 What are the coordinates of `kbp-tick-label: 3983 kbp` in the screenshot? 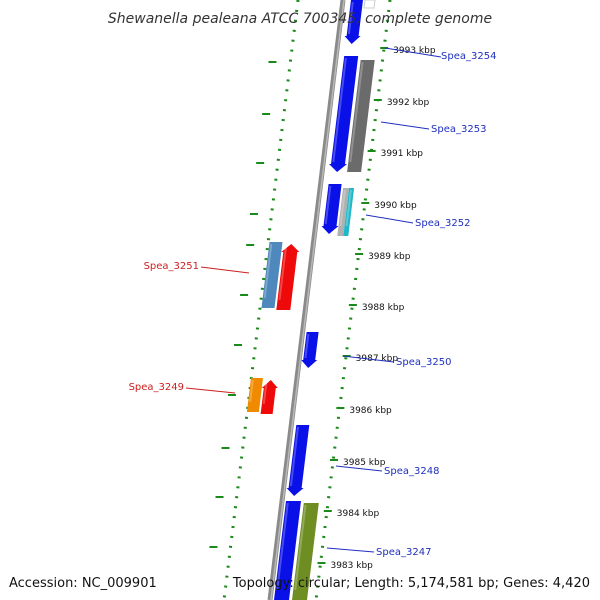 It's located at (351, 566).